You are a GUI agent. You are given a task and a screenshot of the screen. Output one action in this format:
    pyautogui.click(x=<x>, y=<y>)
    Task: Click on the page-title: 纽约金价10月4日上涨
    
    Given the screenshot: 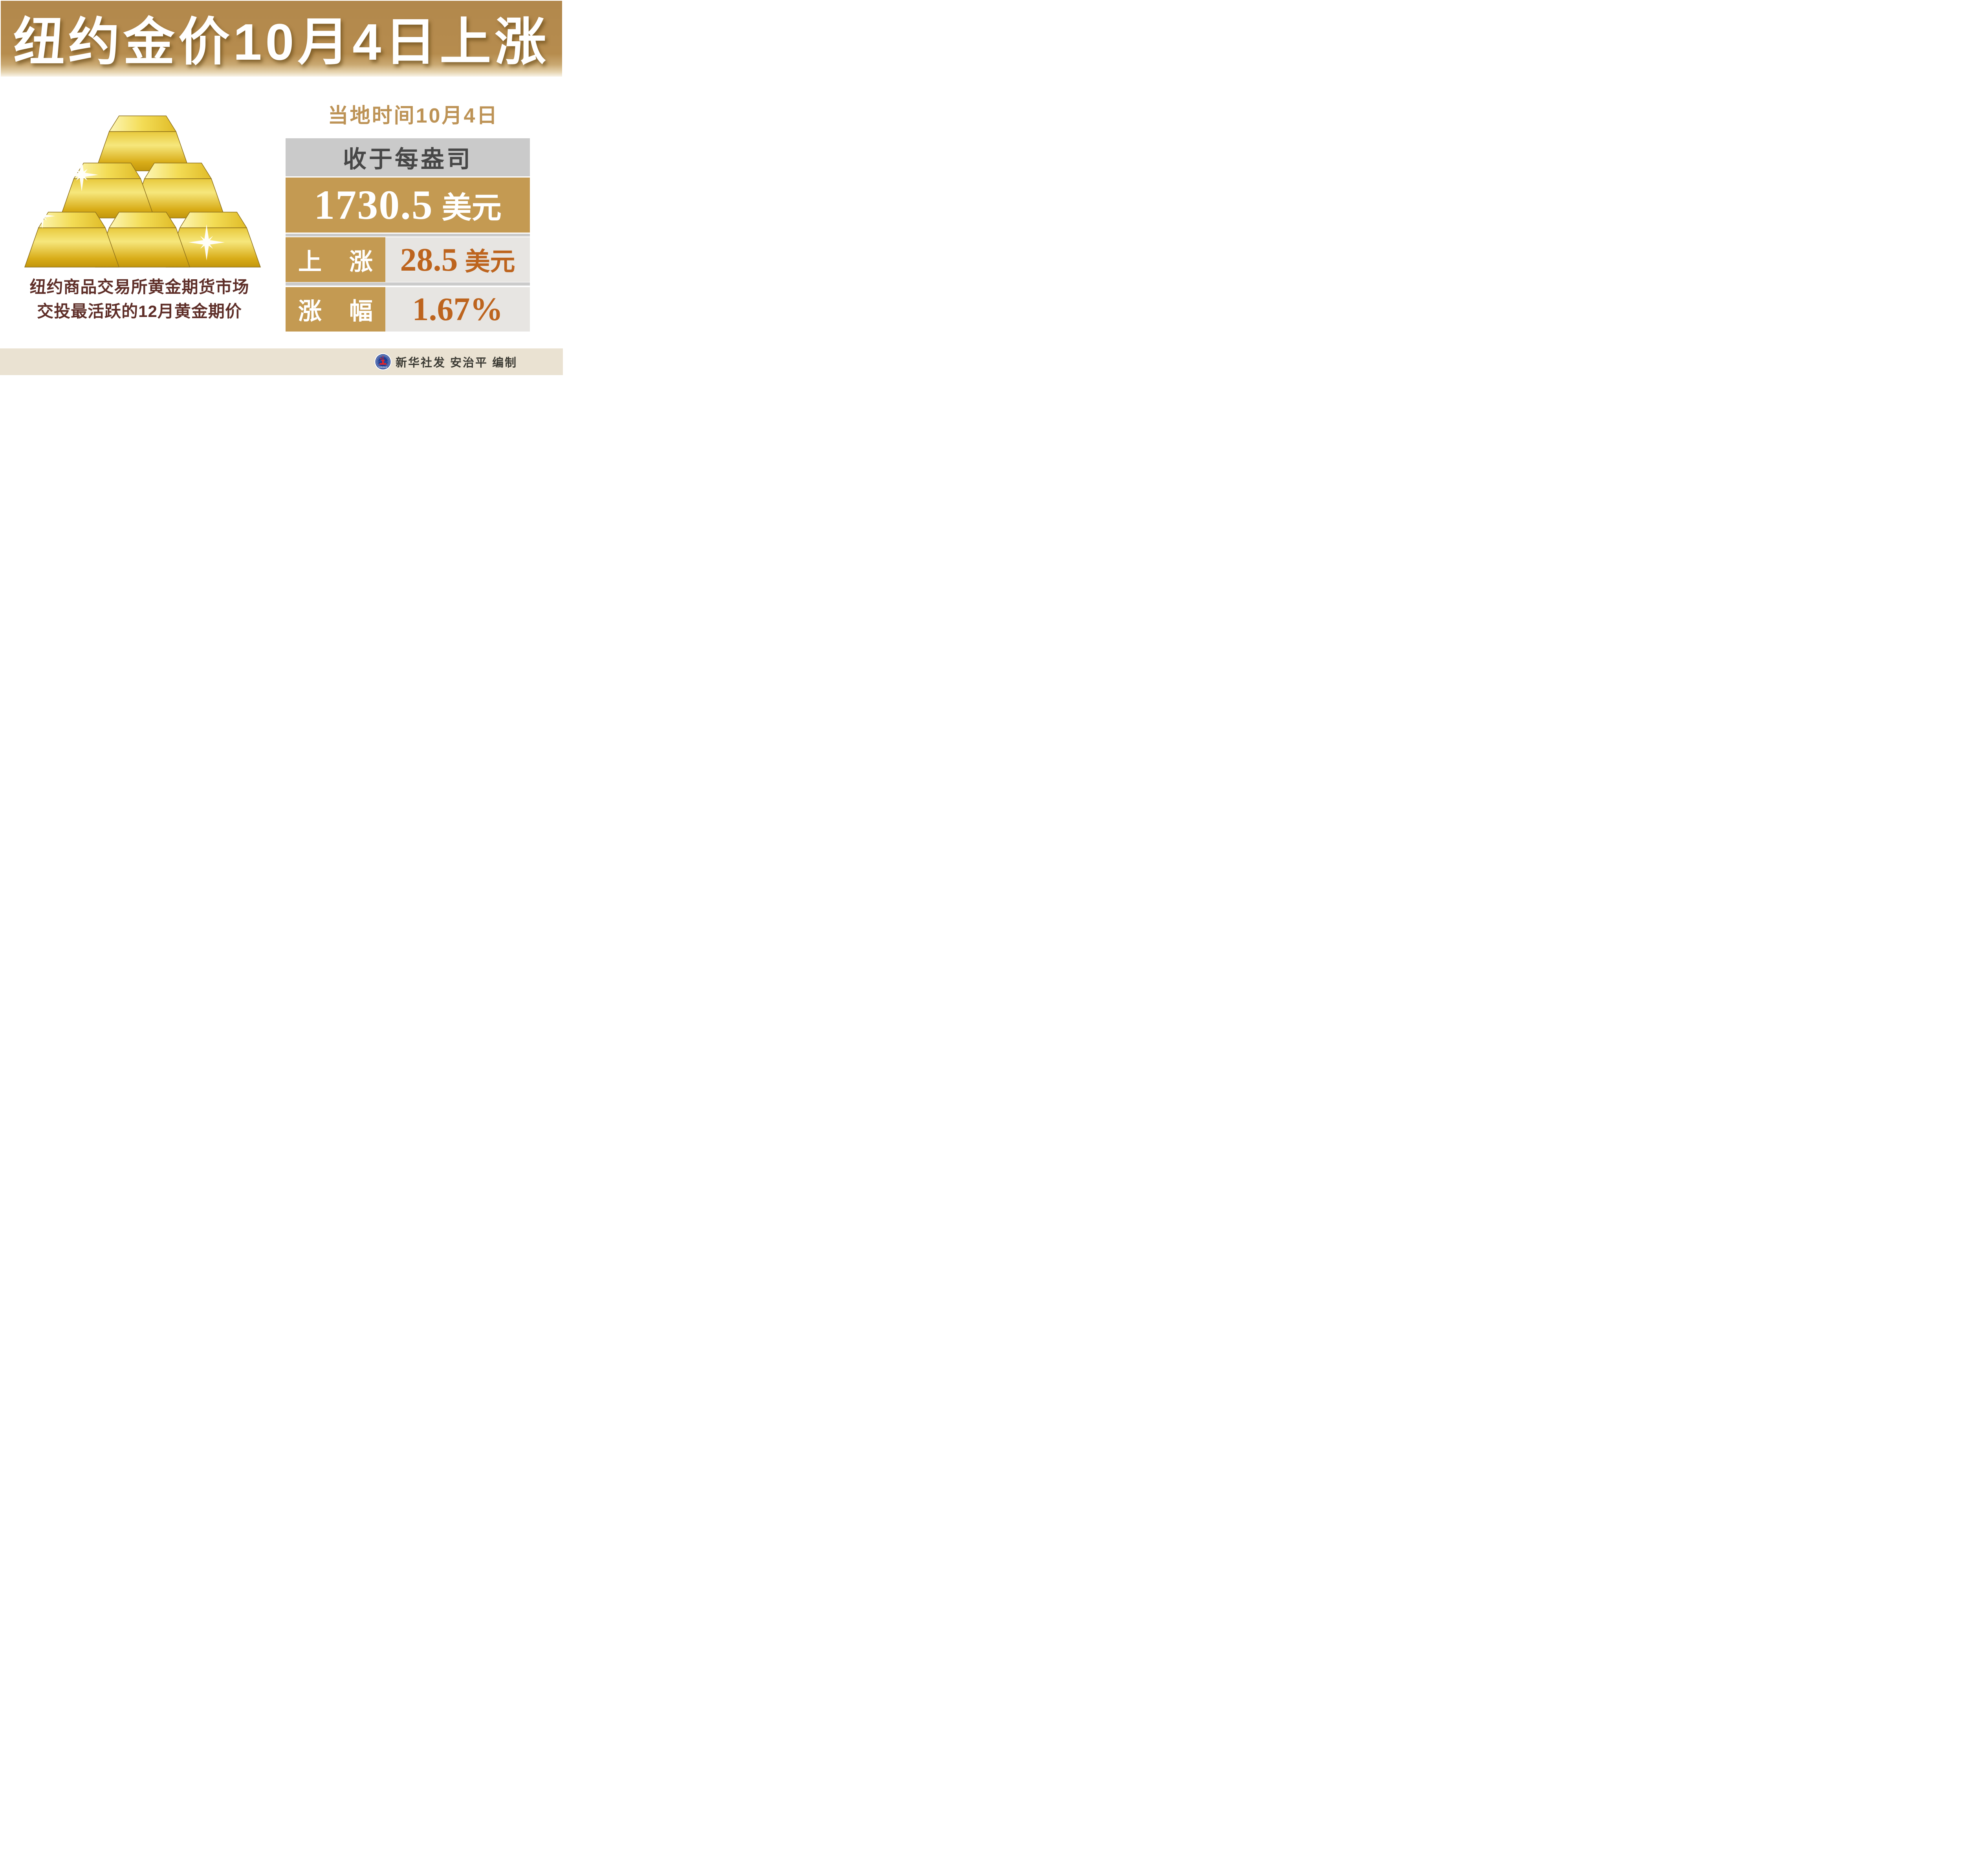 What is the action you would take?
    pyautogui.click(x=281, y=42)
    